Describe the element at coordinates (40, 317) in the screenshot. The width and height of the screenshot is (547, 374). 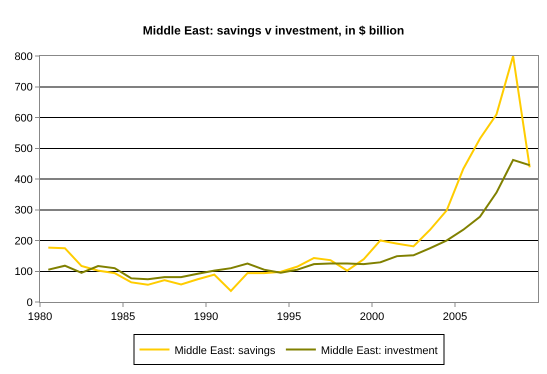
I see `x-tick-label: 1980` at that location.